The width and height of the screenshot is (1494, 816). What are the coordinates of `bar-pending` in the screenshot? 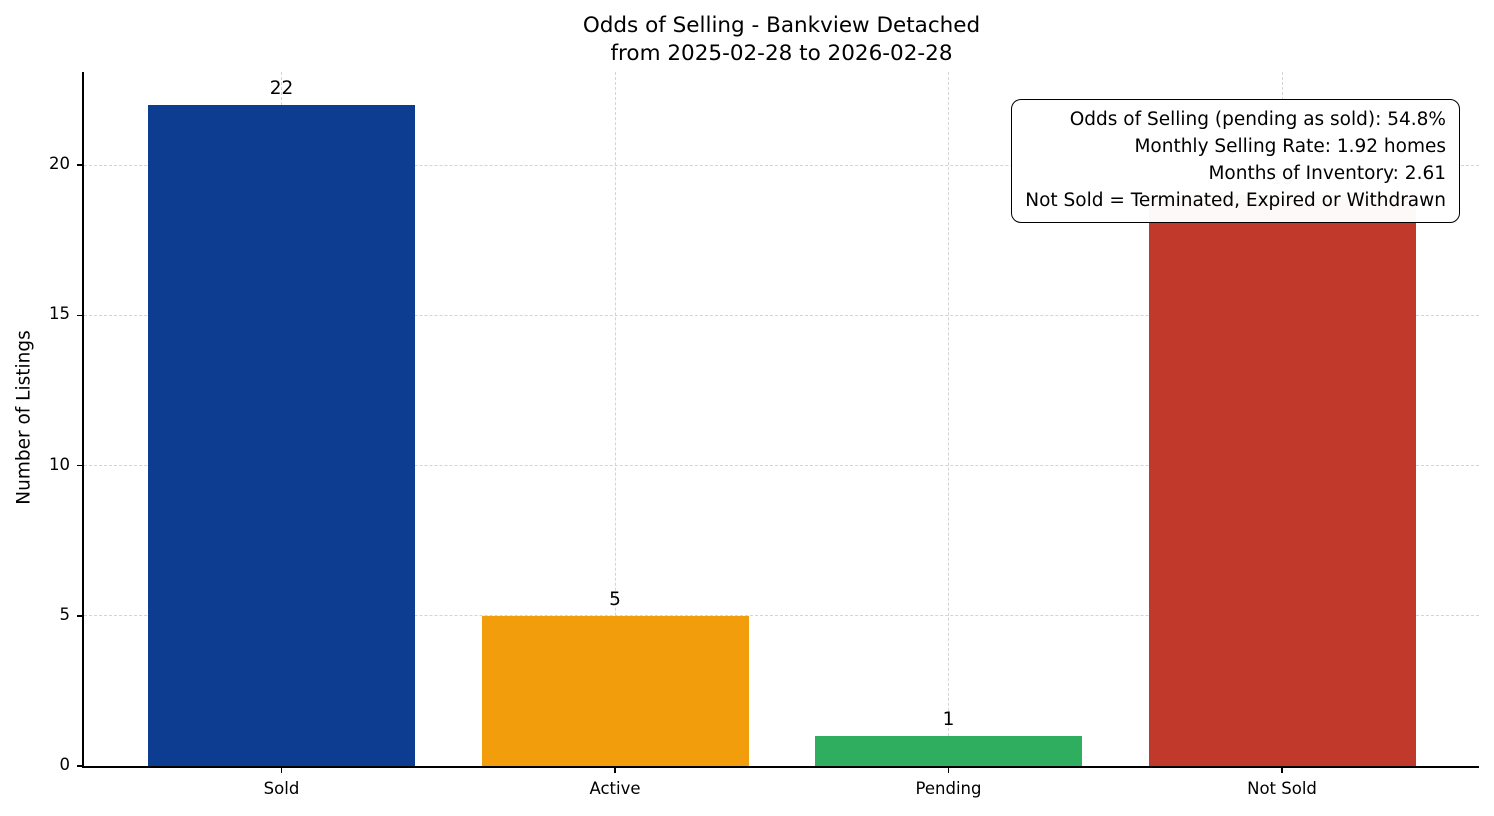 It's located at (948, 750).